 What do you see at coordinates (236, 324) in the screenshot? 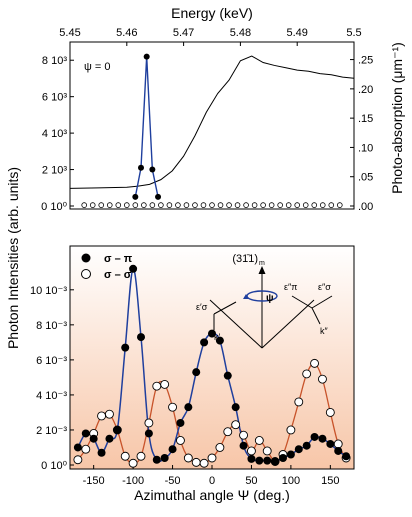
I see `inset-incident-beam` at bounding box center [236, 324].